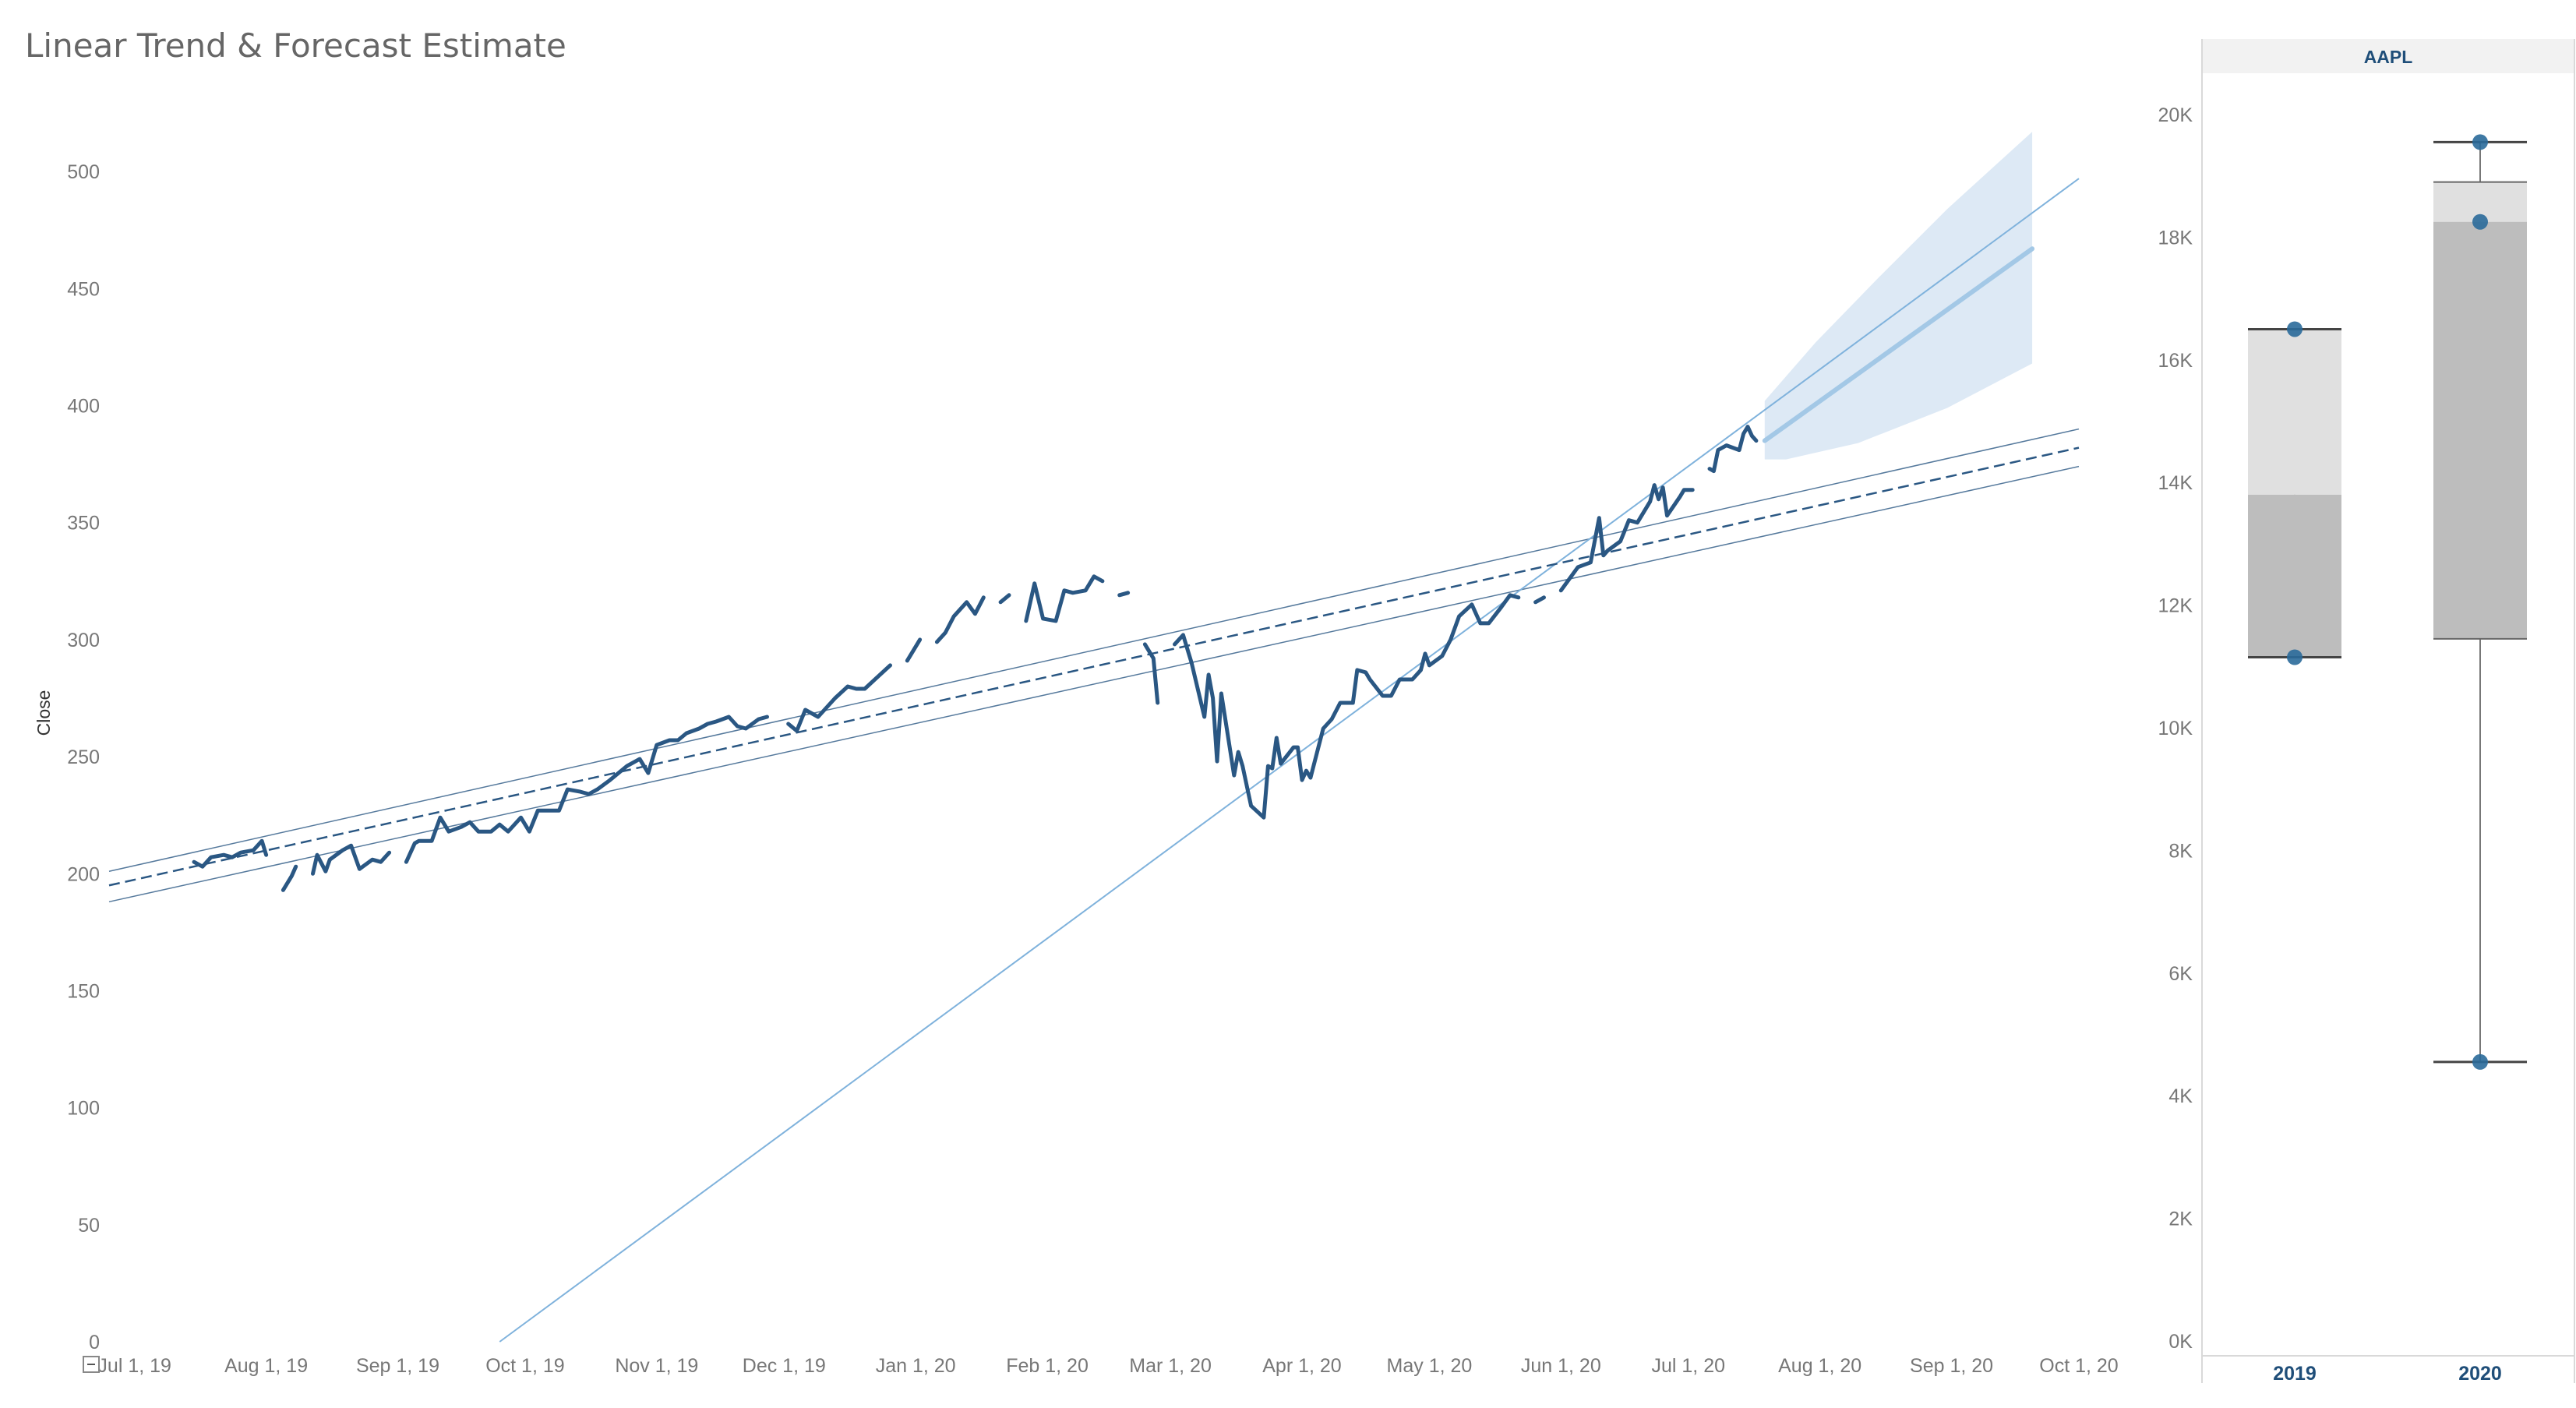  What do you see at coordinates (2180, 1096) in the screenshot?
I see `box-y-tick-label: 4K` at bounding box center [2180, 1096].